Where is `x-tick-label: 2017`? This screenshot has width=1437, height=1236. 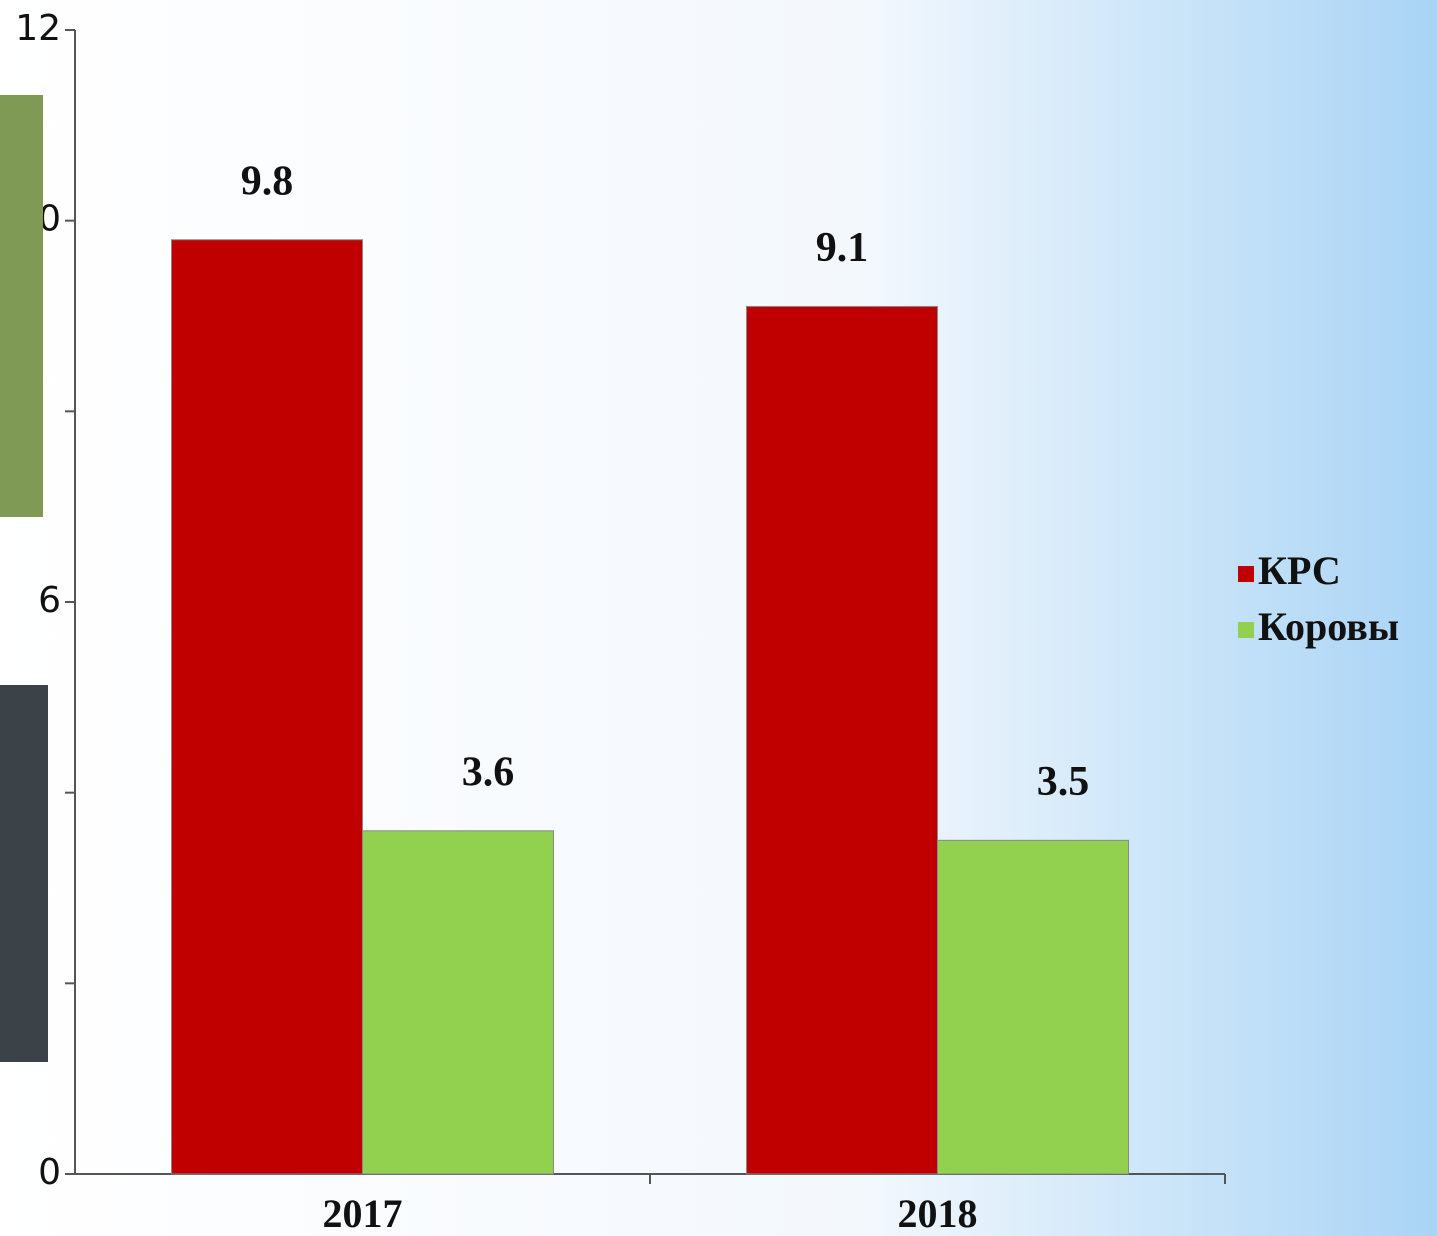 x-tick-label: 2017 is located at coordinates (363, 1213).